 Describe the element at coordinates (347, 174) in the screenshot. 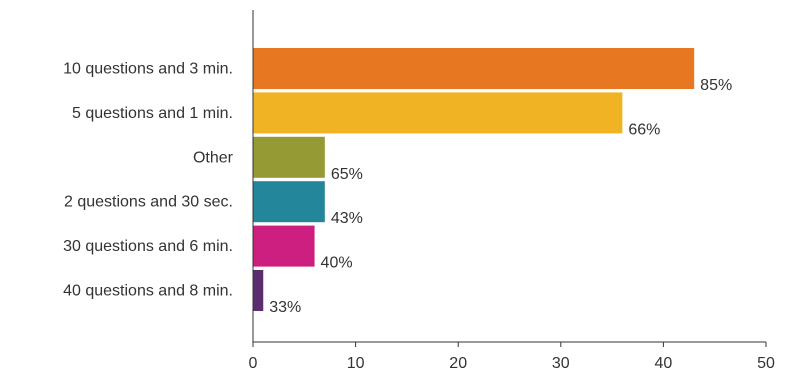

I see `data-label: 65%` at that location.